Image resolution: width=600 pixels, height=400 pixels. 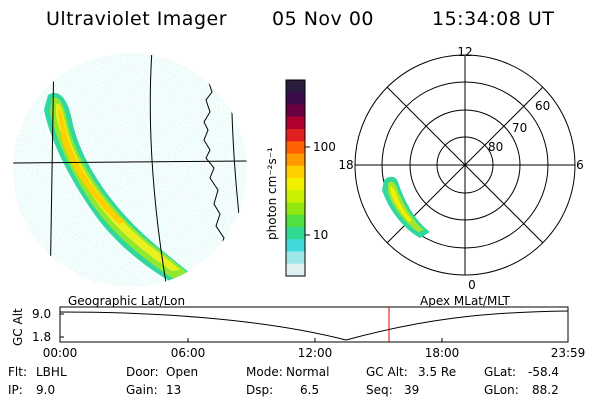 What do you see at coordinates (309, 390) in the screenshot?
I see `dsp-value: 6.5` at bounding box center [309, 390].